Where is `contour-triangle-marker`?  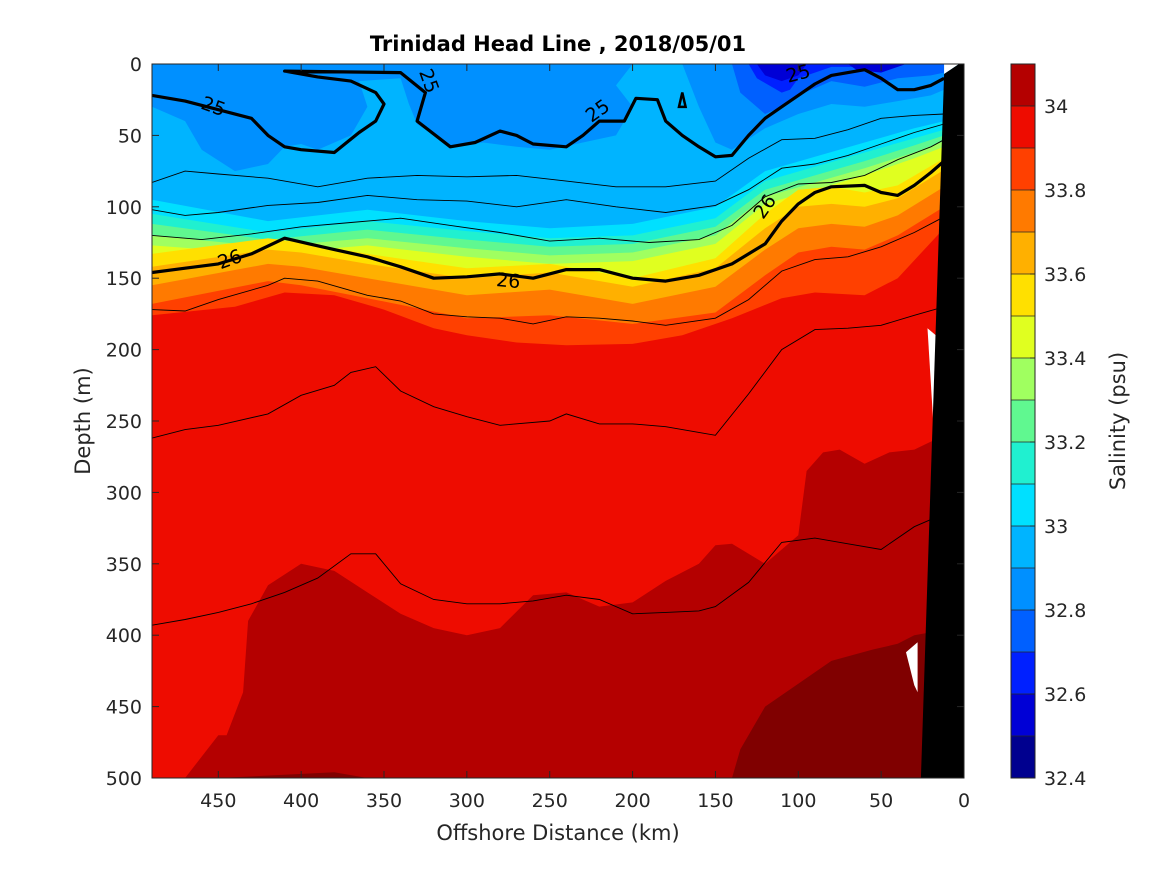
contour-triangle-marker is located at coordinates (682, 100).